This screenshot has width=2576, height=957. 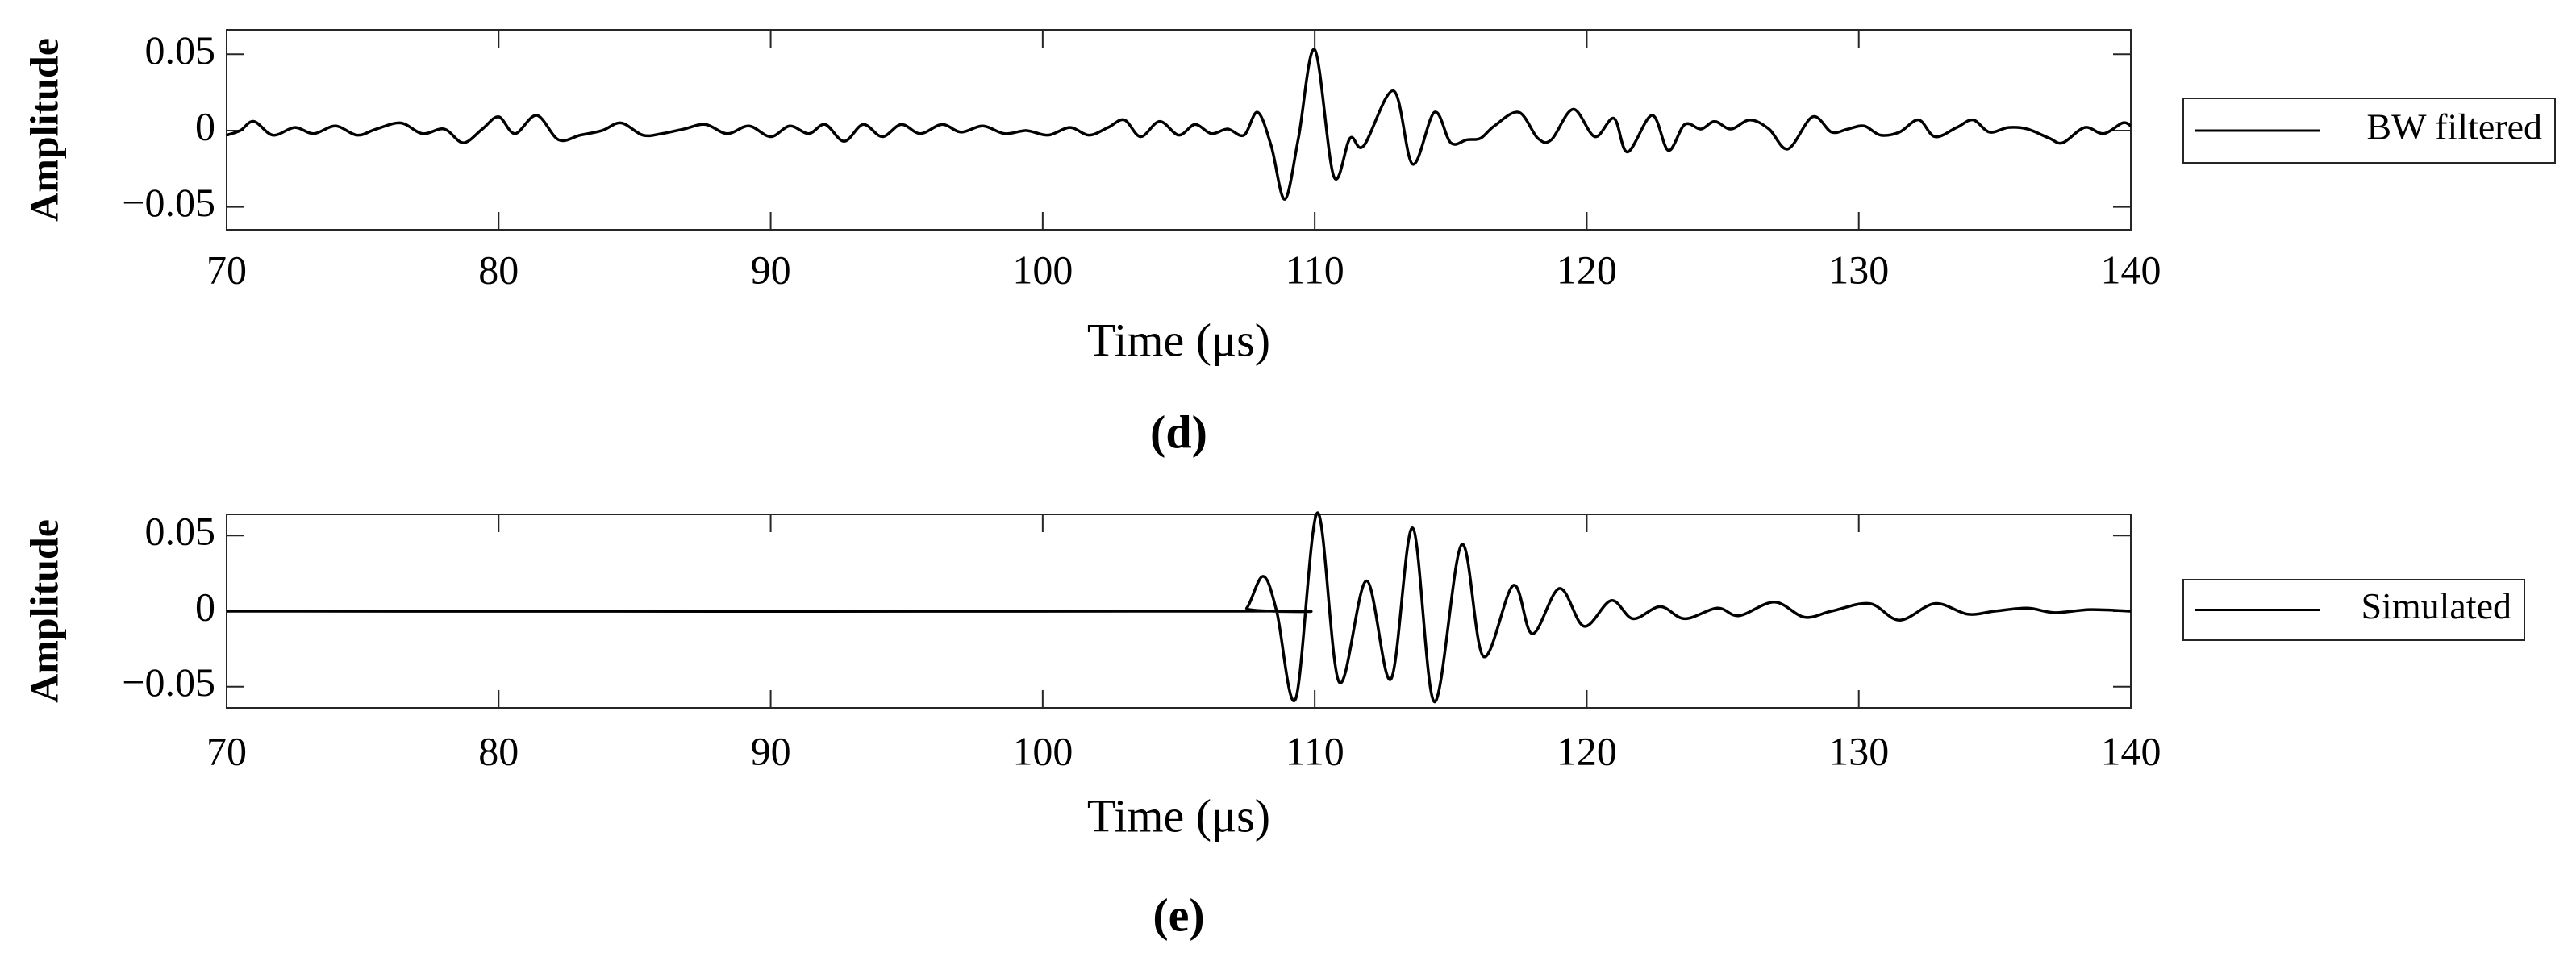 What do you see at coordinates (1178, 432) in the screenshot?
I see `caption: (d)` at bounding box center [1178, 432].